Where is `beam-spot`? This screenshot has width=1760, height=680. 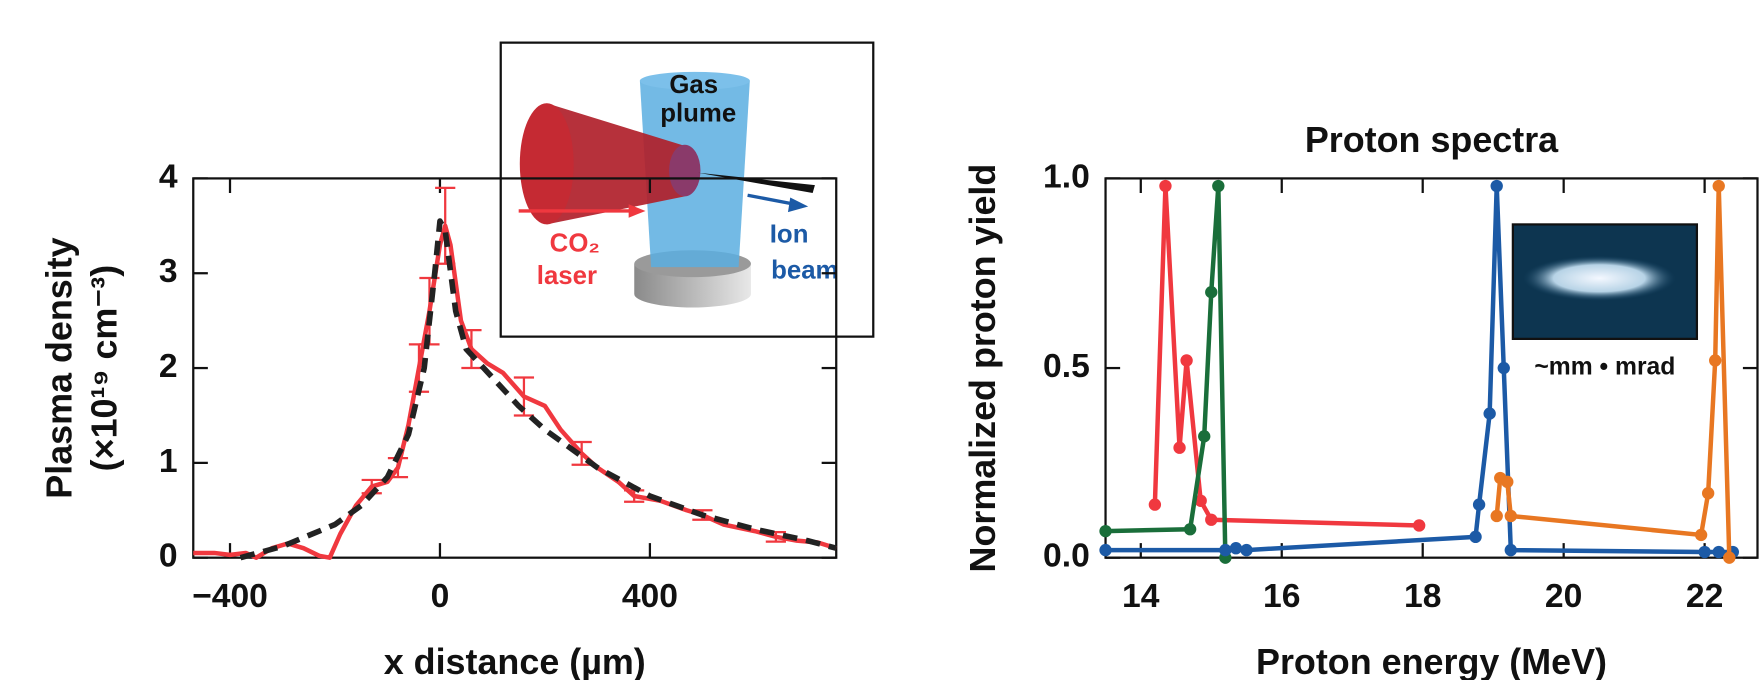
beam-spot is located at coordinates (1599, 278).